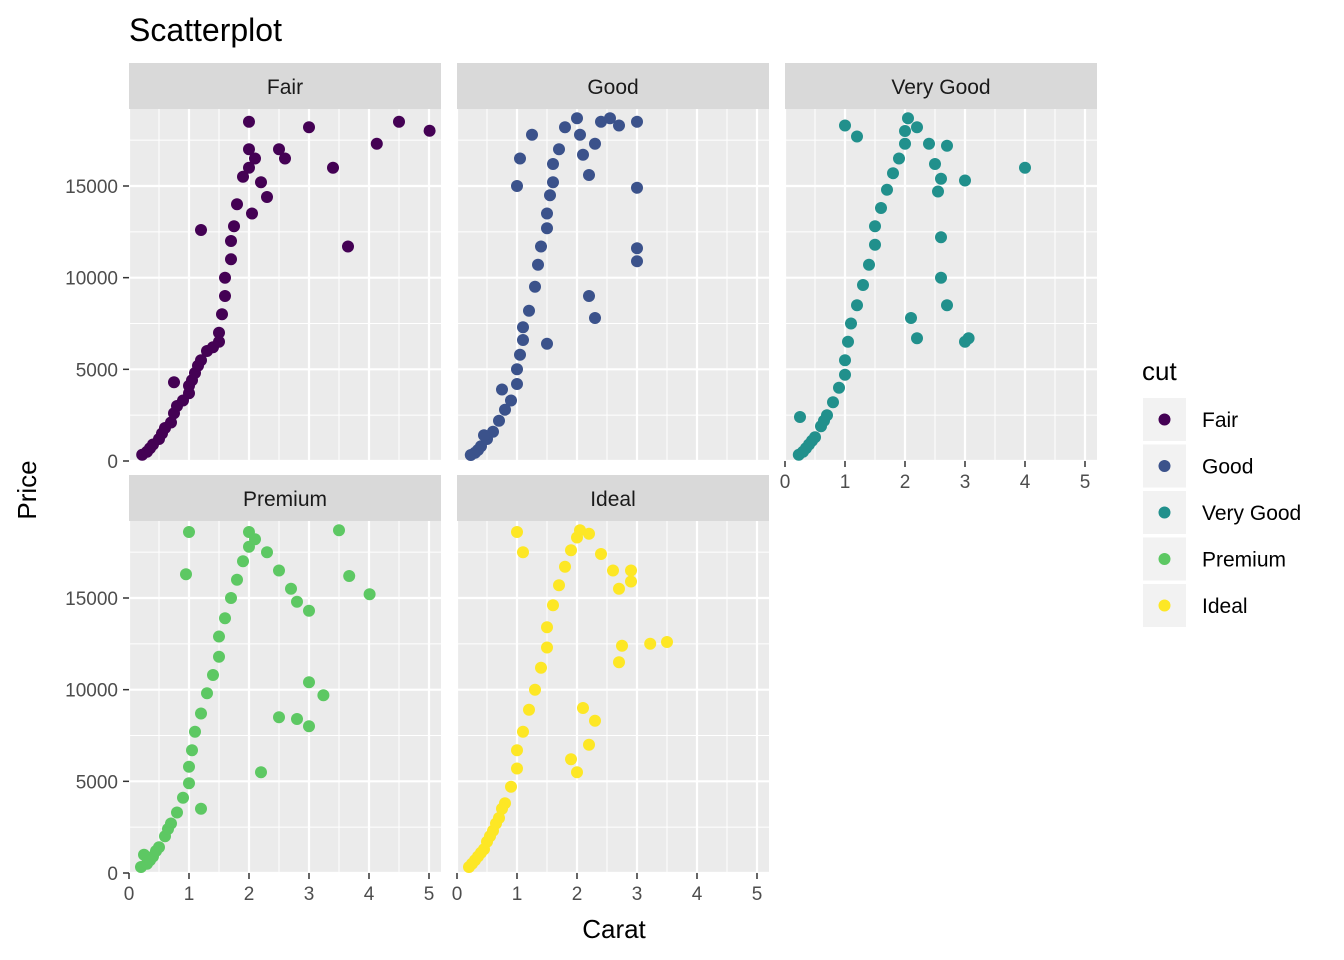 This screenshot has height=960, width=1344. I want to click on legend-item: Premium, so click(1214, 559).